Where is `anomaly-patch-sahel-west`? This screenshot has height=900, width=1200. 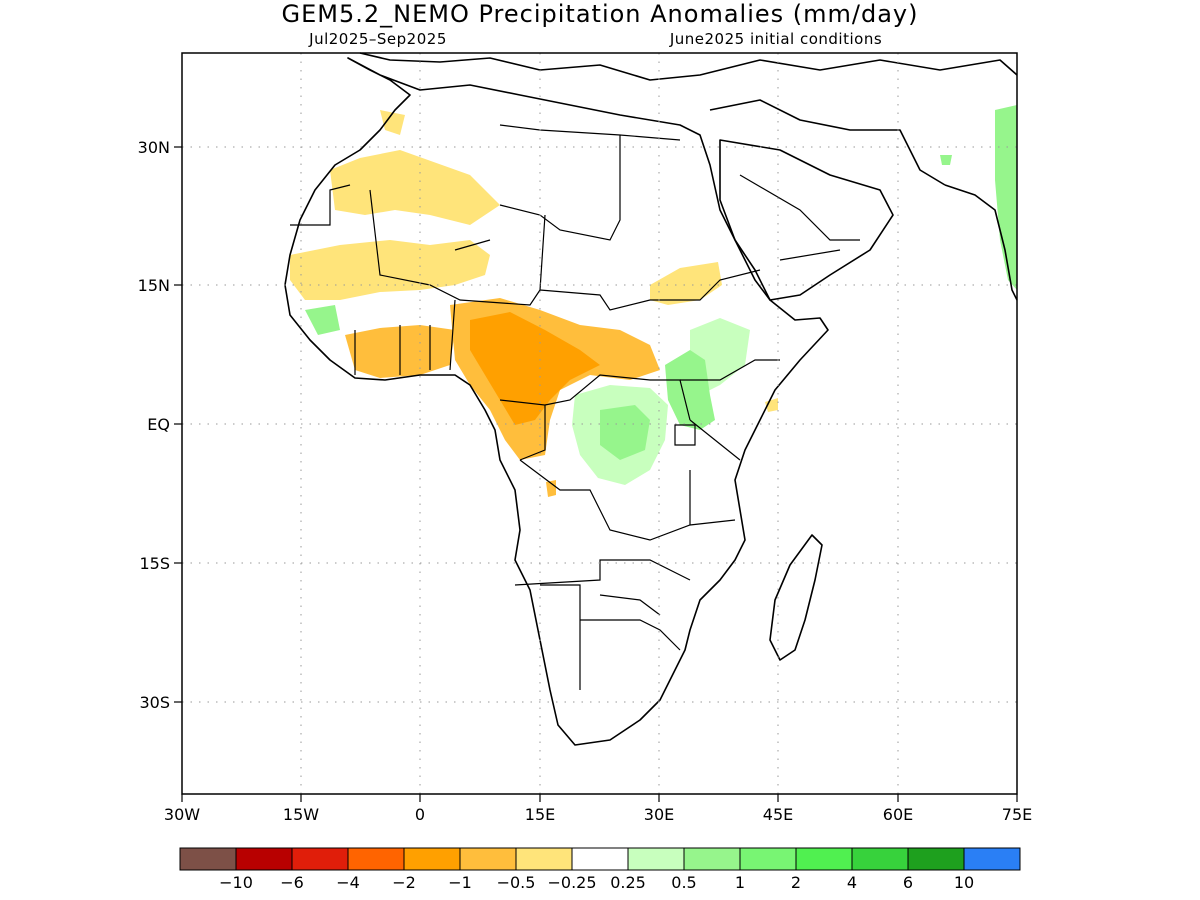 anomaly-patch-sahel-west is located at coordinates (390, 270).